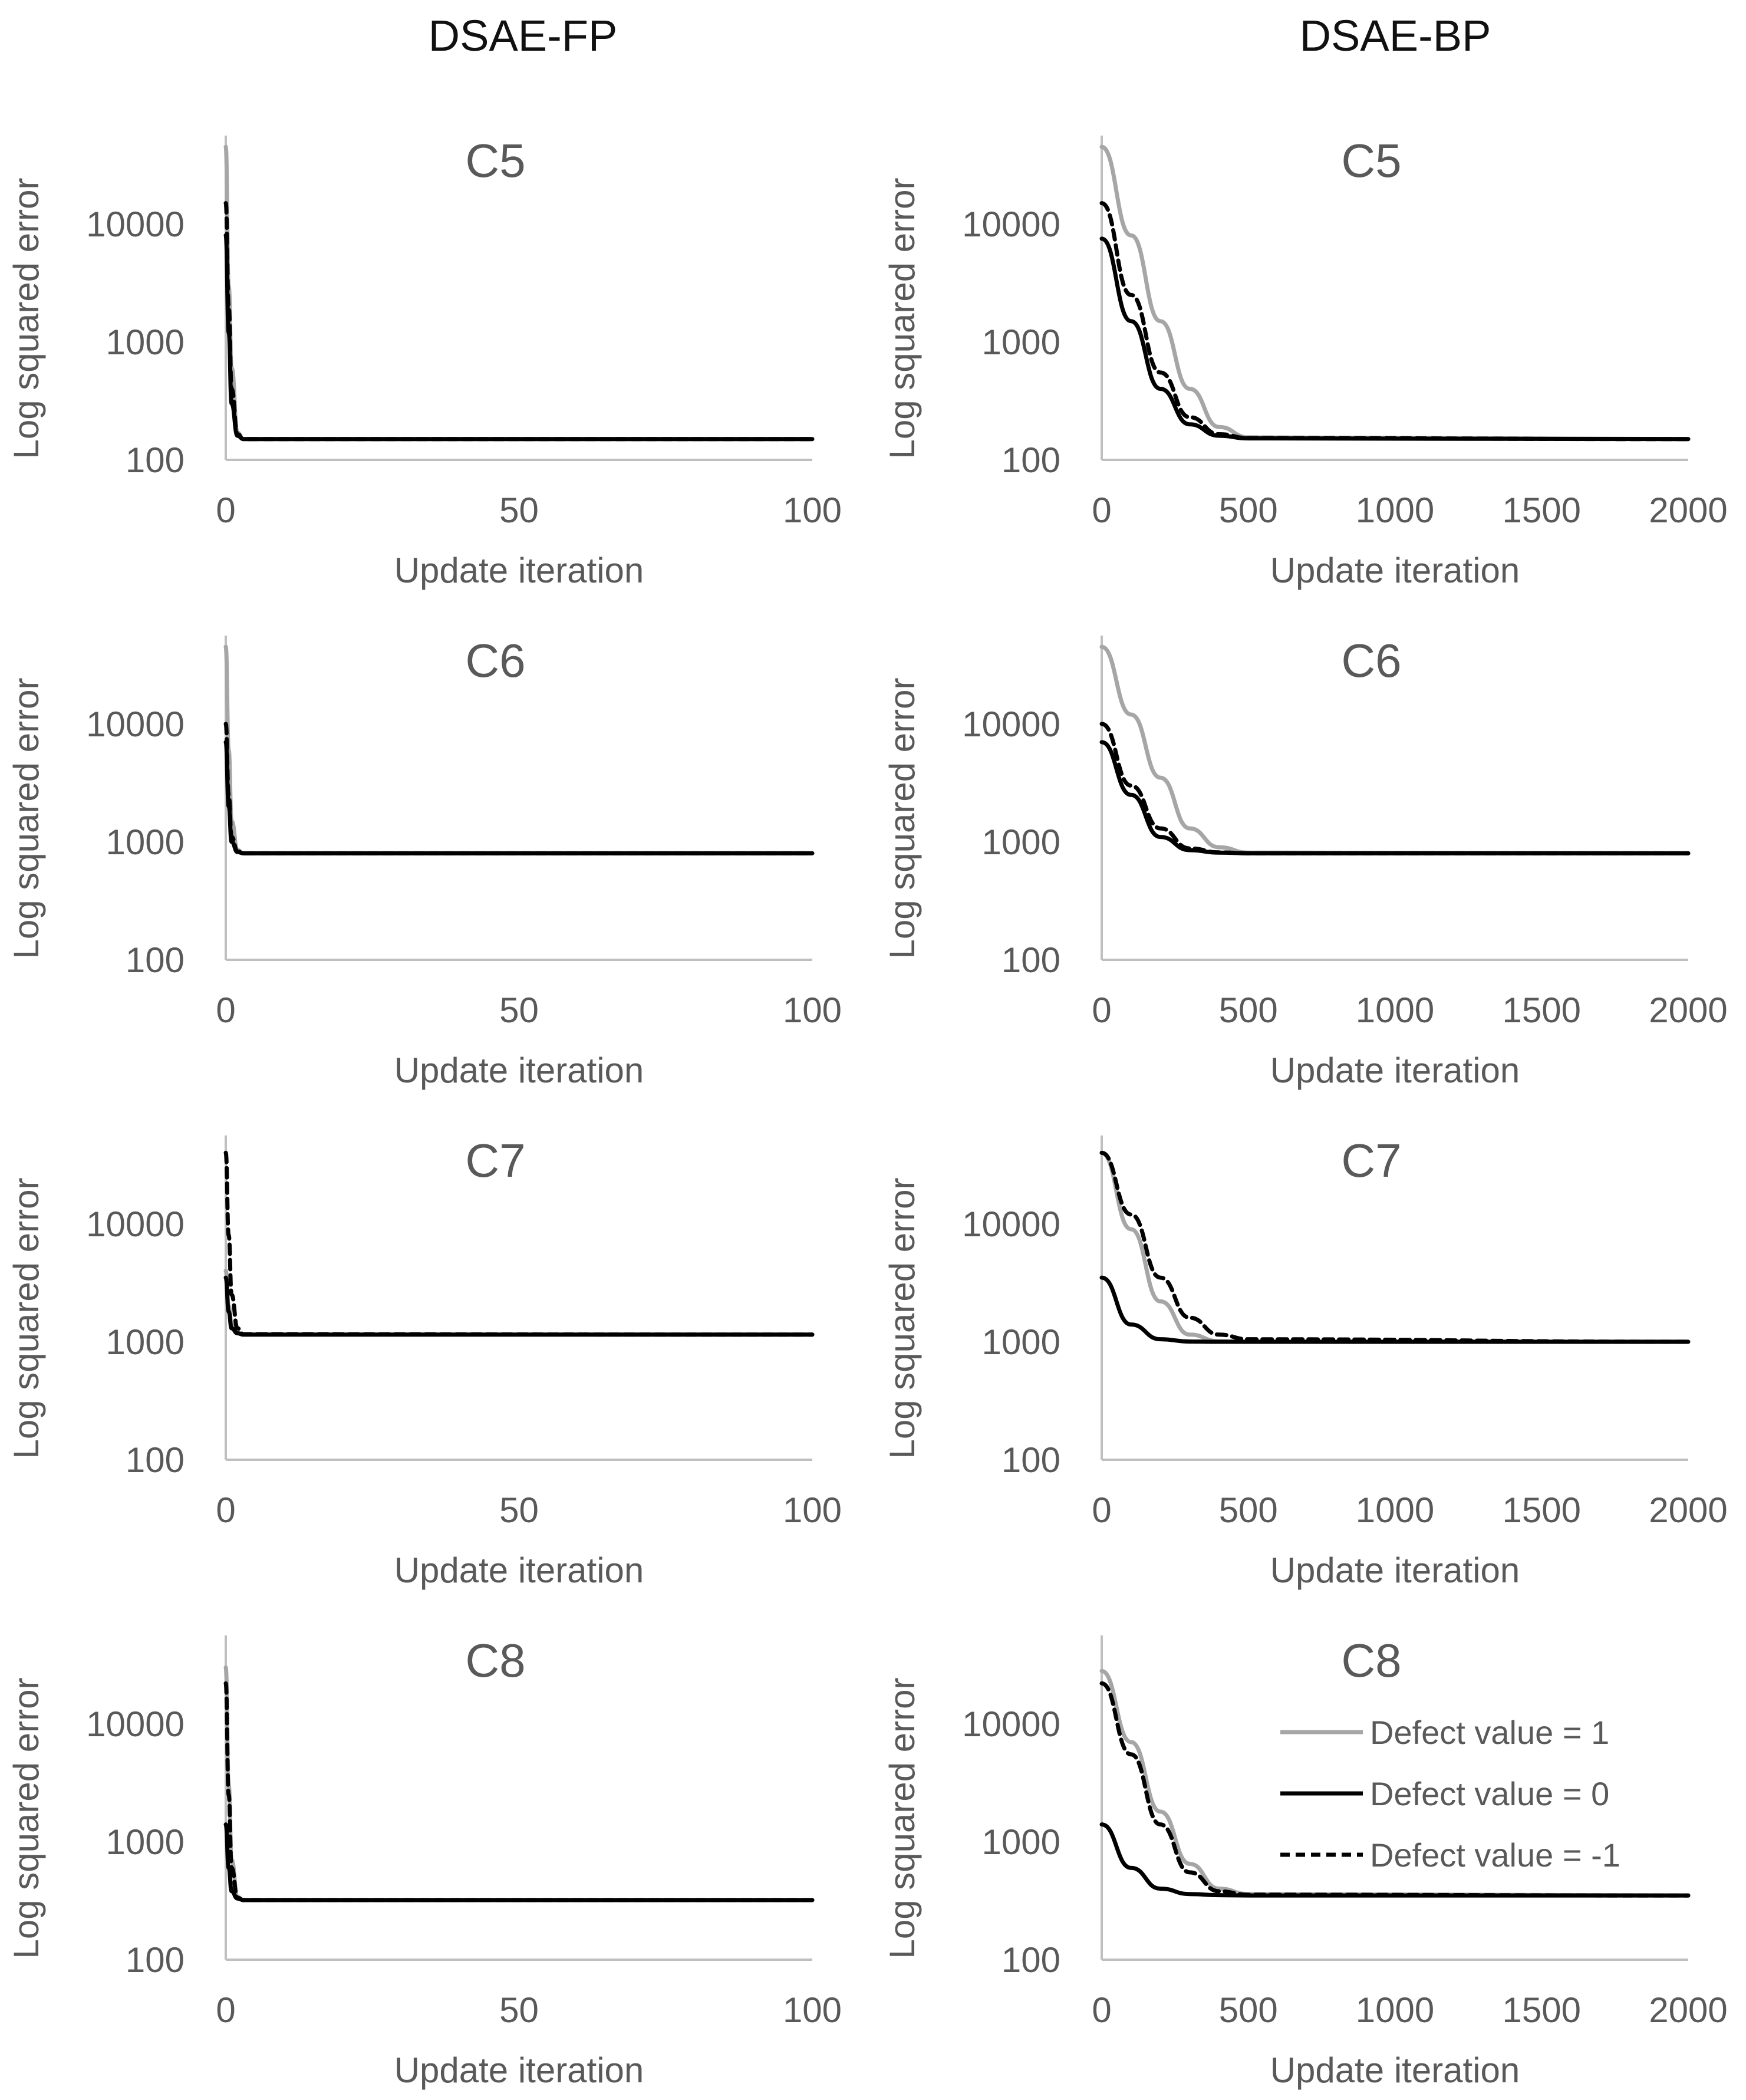  What do you see at coordinates (1395, 35) in the screenshot?
I see `column-title-dsae-bp: DSAE-BP` at bounding box center [1395, 35].